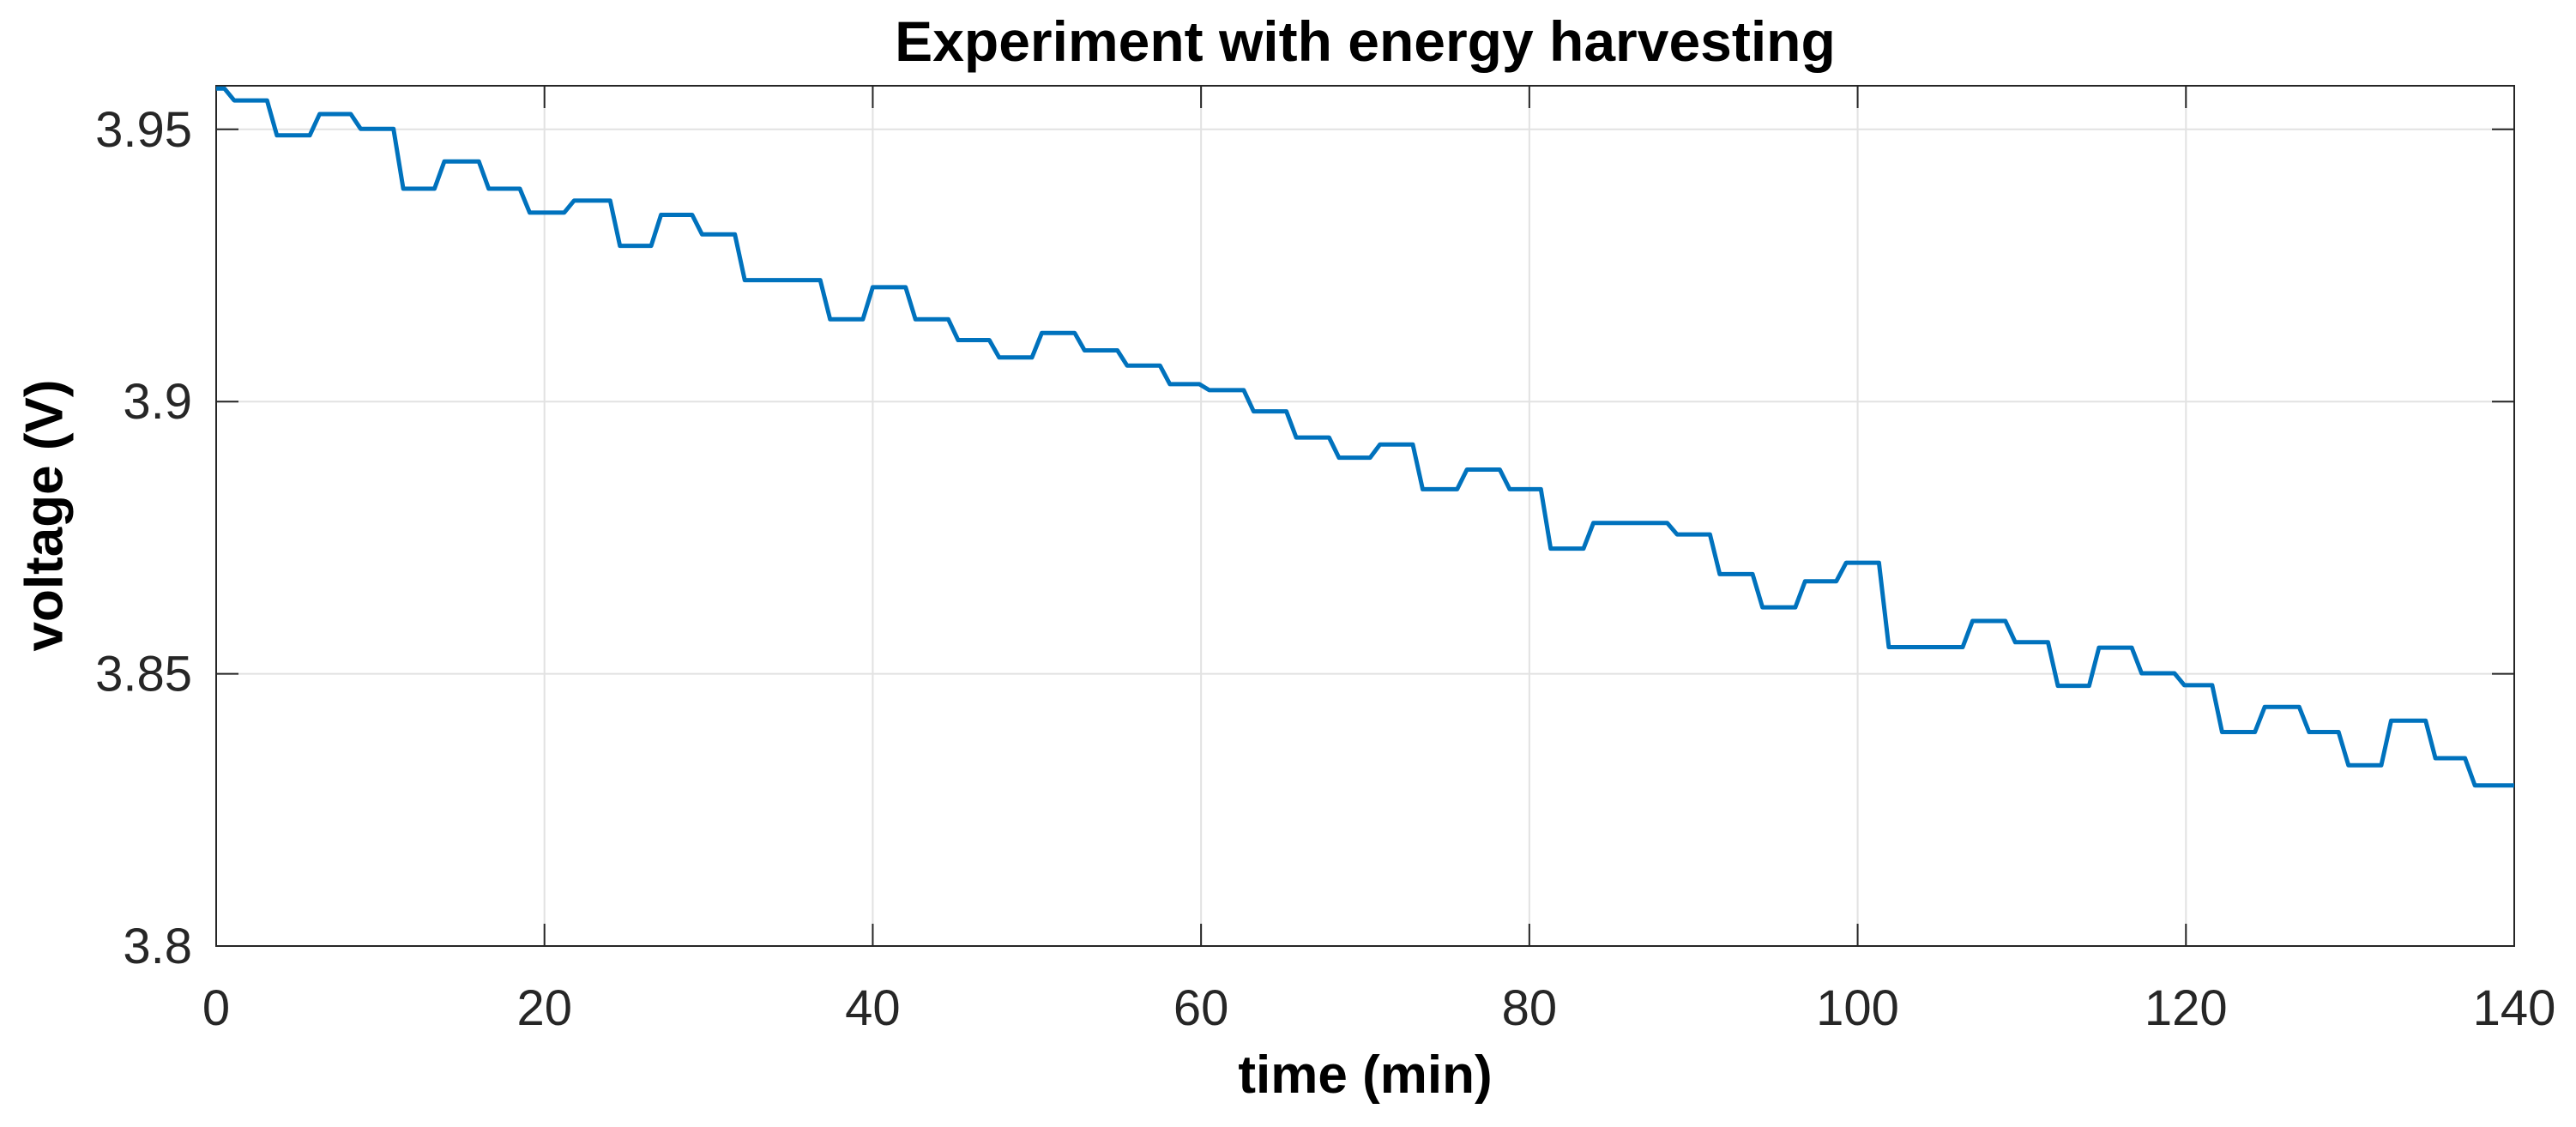  What do you see at coordinates (1201, 1008) in the screenshot?
I see `x-tick-label: 60` at bounding box center [1201, 1008].